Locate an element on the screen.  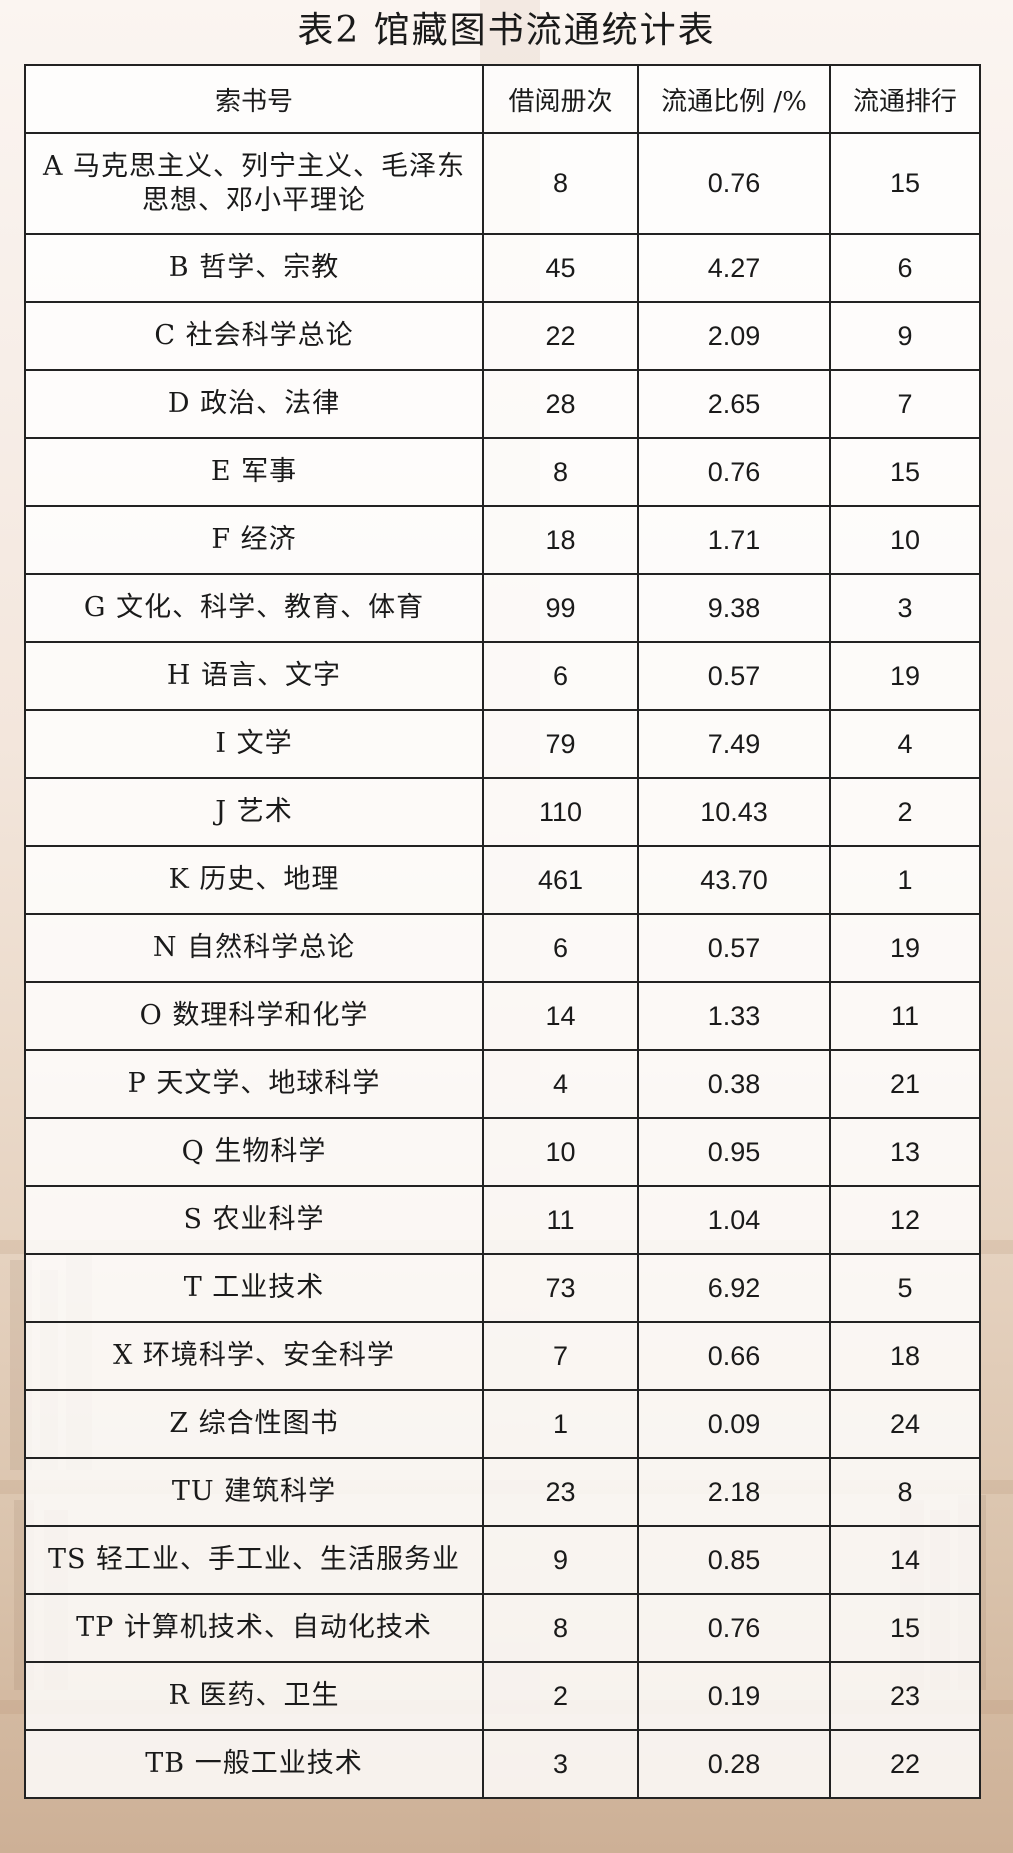
cell-rank: 8 is located at coordinates (905, 1492).